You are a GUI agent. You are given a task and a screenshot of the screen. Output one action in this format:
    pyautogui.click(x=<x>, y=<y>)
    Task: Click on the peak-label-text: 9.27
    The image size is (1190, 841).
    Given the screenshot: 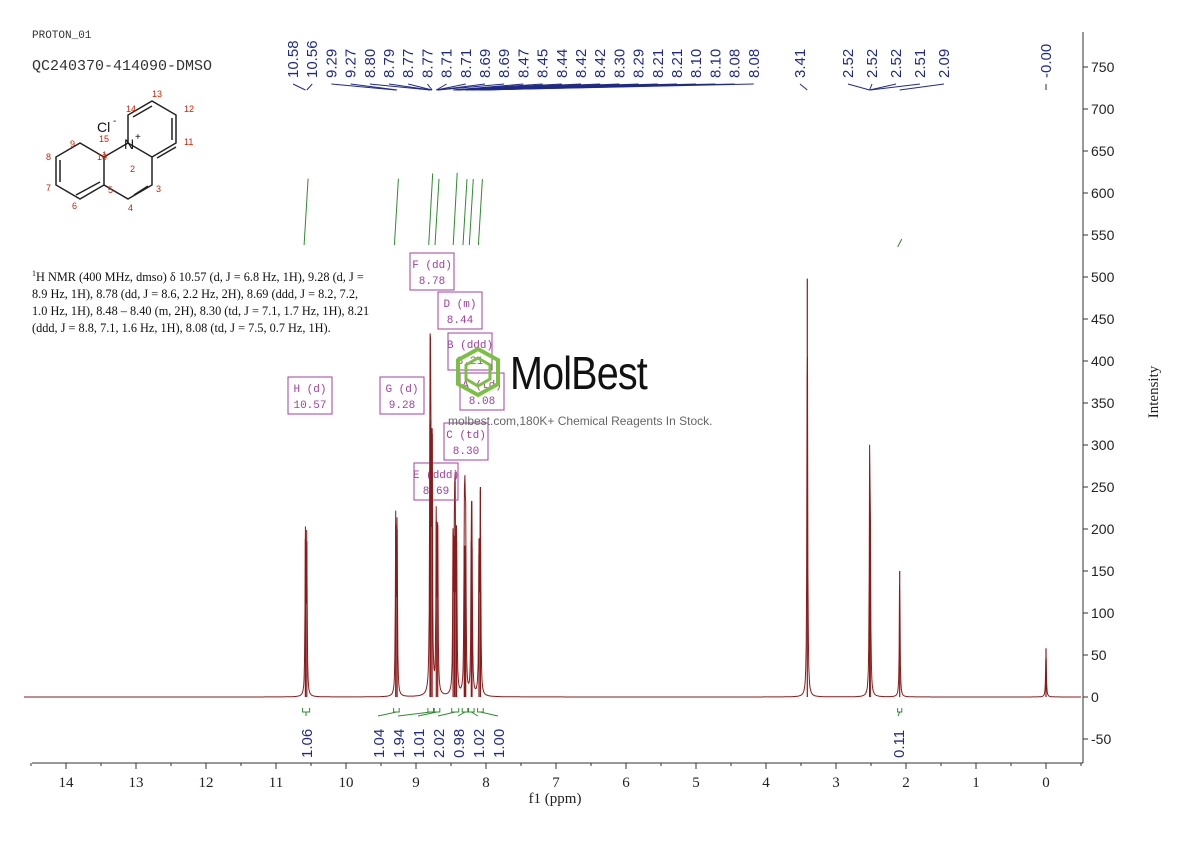 What is the action you would take?
    pyautogui.click(x=351, y=63)
    